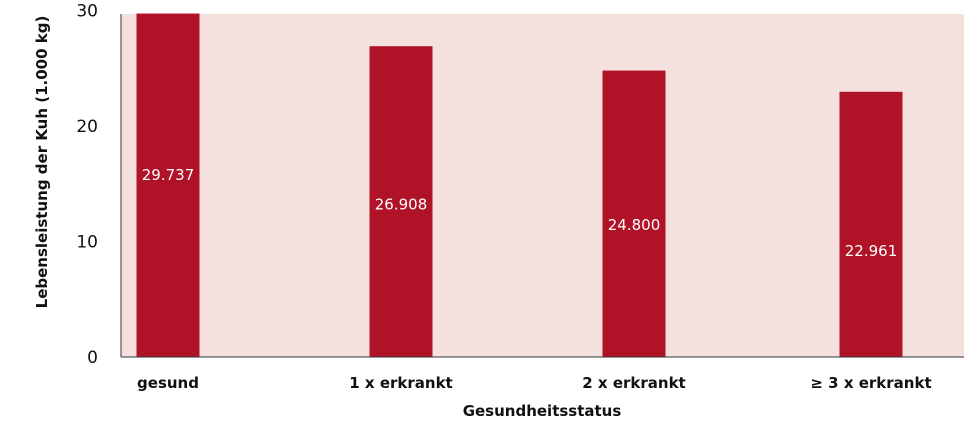 This screenshot has height=422, width=964. Describe the element at coordinates (87, 127) in the screenshot. I see `y-tick-label: 20` at that location.